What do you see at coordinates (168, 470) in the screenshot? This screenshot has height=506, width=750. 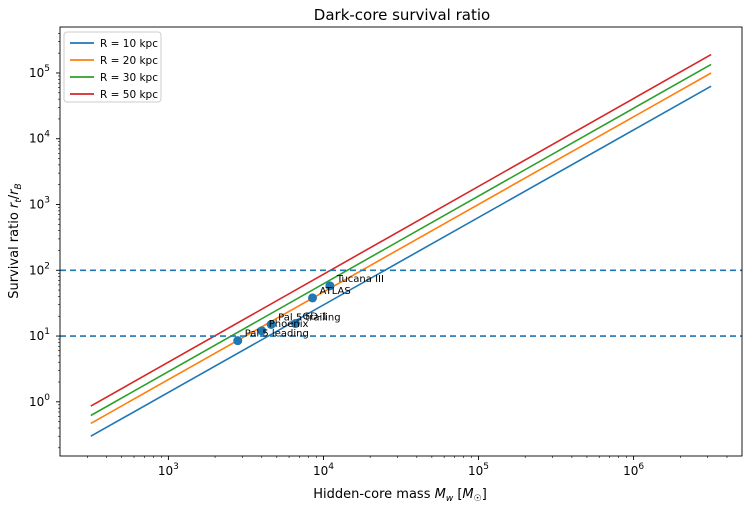 I see `x-tick-label-1: 10³` at bounding box center [168, 470].